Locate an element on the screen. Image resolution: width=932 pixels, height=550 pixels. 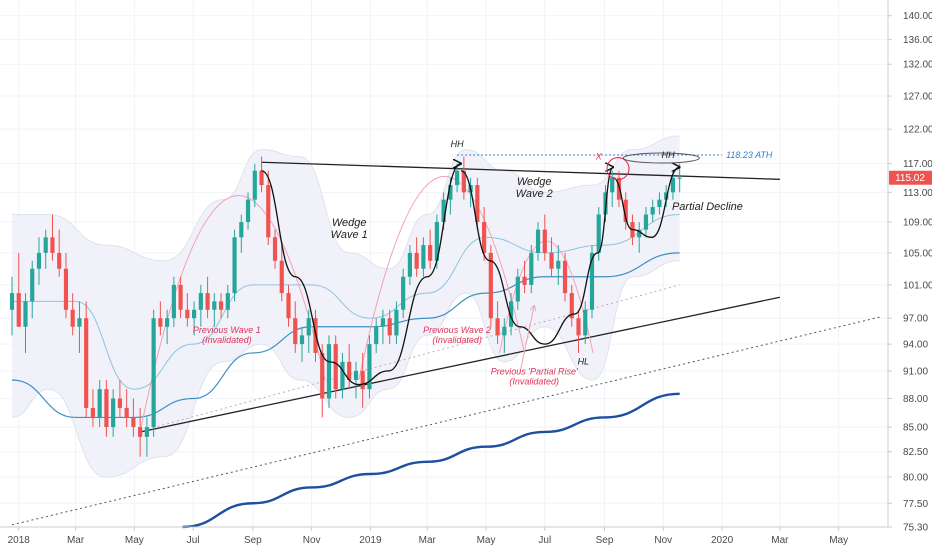
y-tick-label: 77.50 is located at coordinates (915, 504).